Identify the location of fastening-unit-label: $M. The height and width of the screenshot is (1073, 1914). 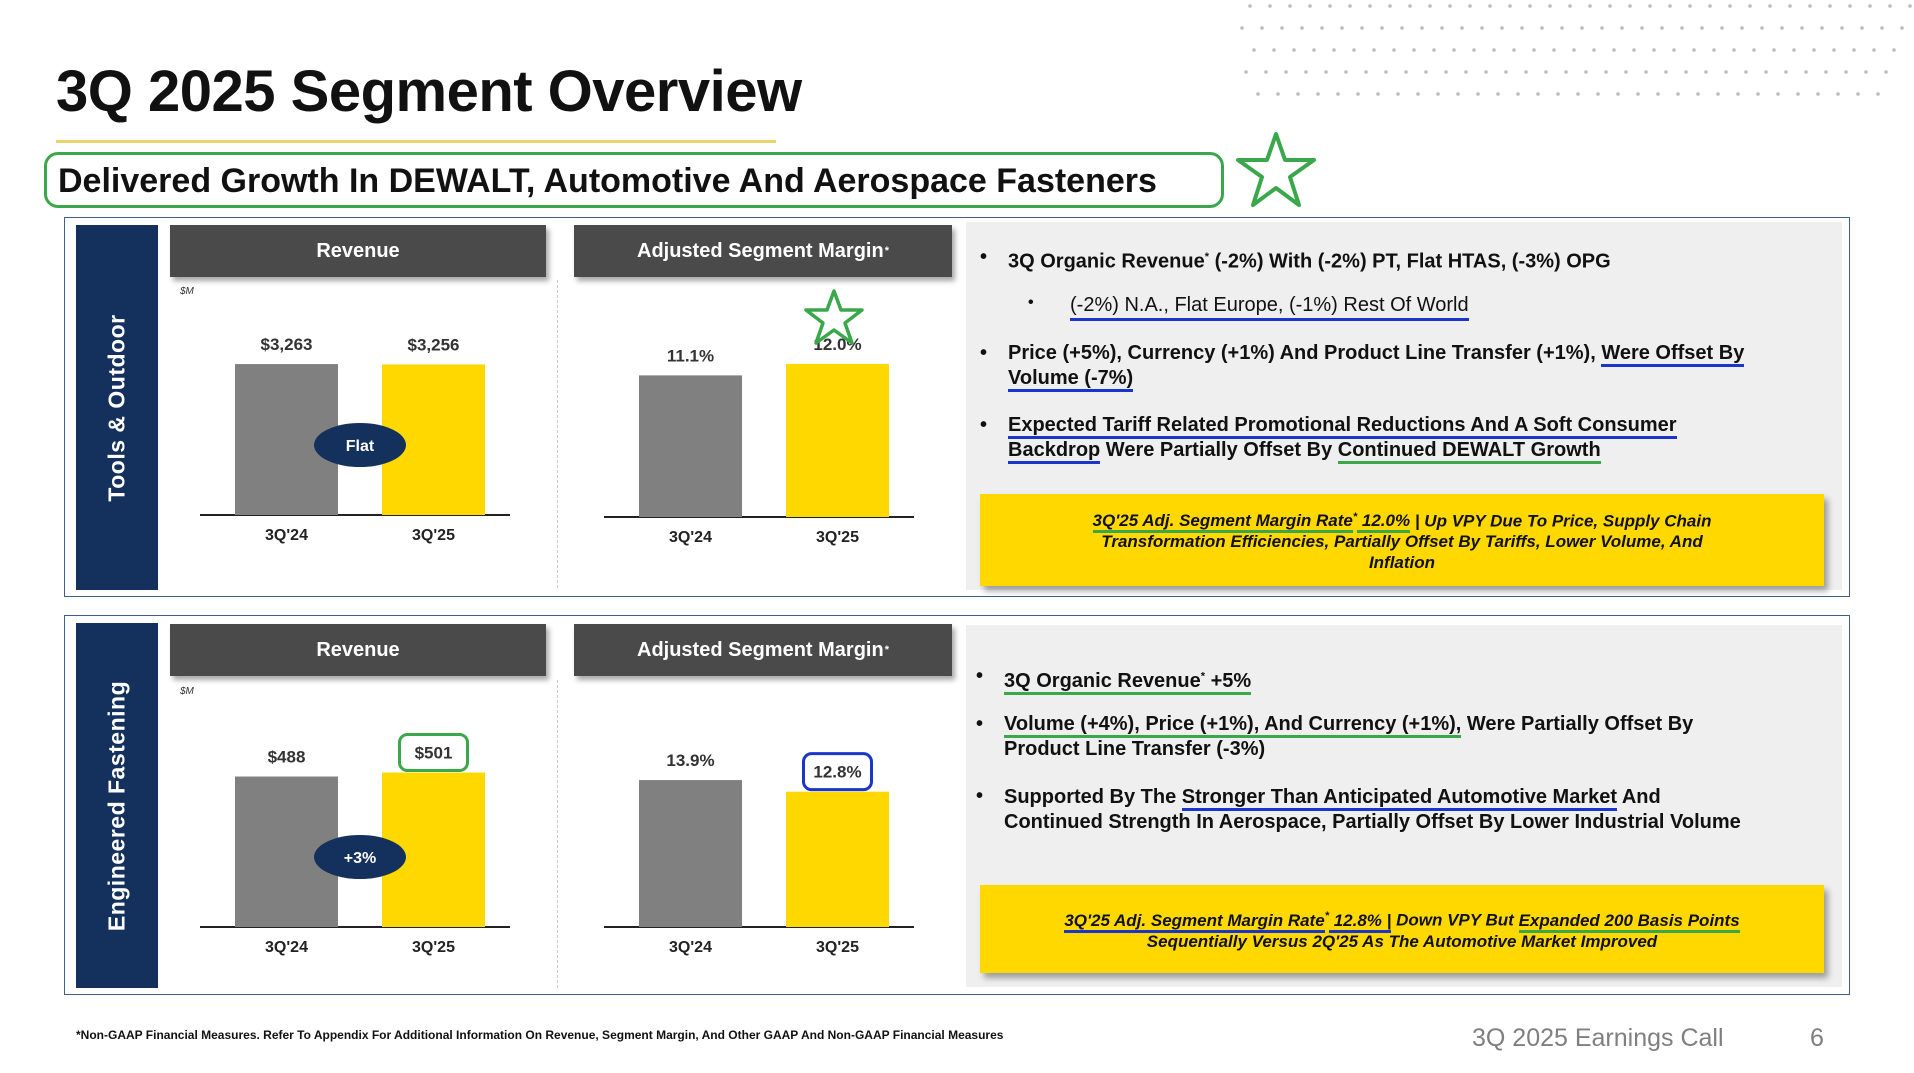
(187, 691).